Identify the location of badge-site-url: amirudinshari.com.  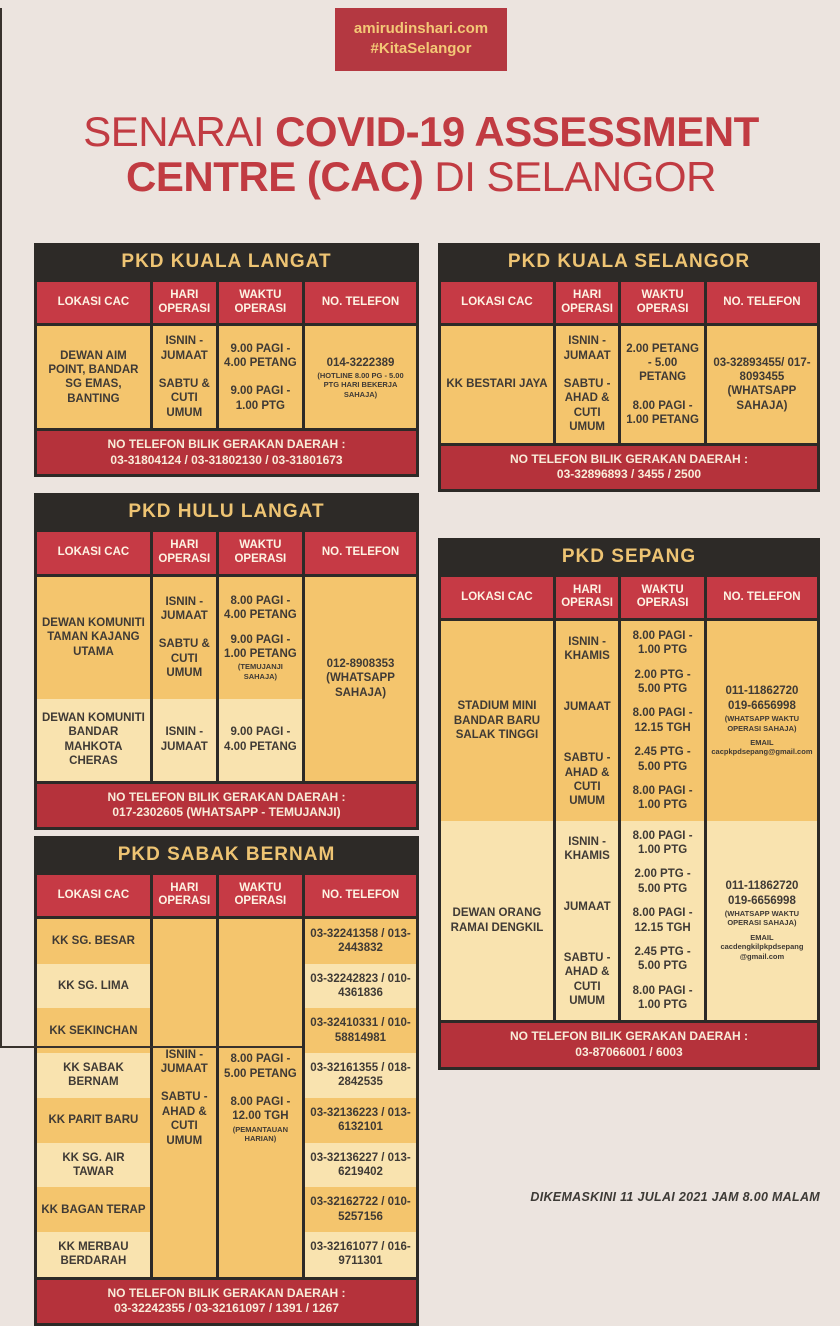
(421, 28).